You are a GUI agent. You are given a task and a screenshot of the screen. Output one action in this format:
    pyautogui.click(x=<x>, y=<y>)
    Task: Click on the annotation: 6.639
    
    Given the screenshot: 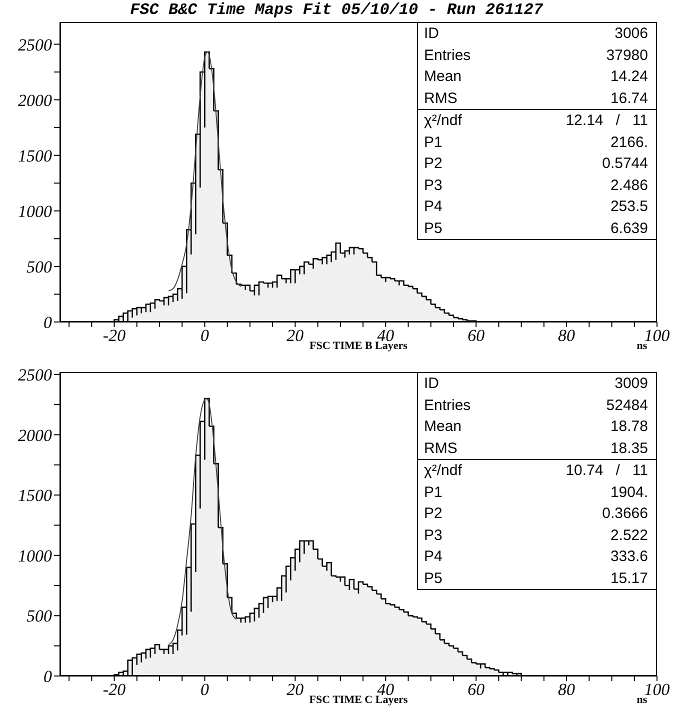 What is the action you would take?
    pyautogui.click(x=629, y=228)
    